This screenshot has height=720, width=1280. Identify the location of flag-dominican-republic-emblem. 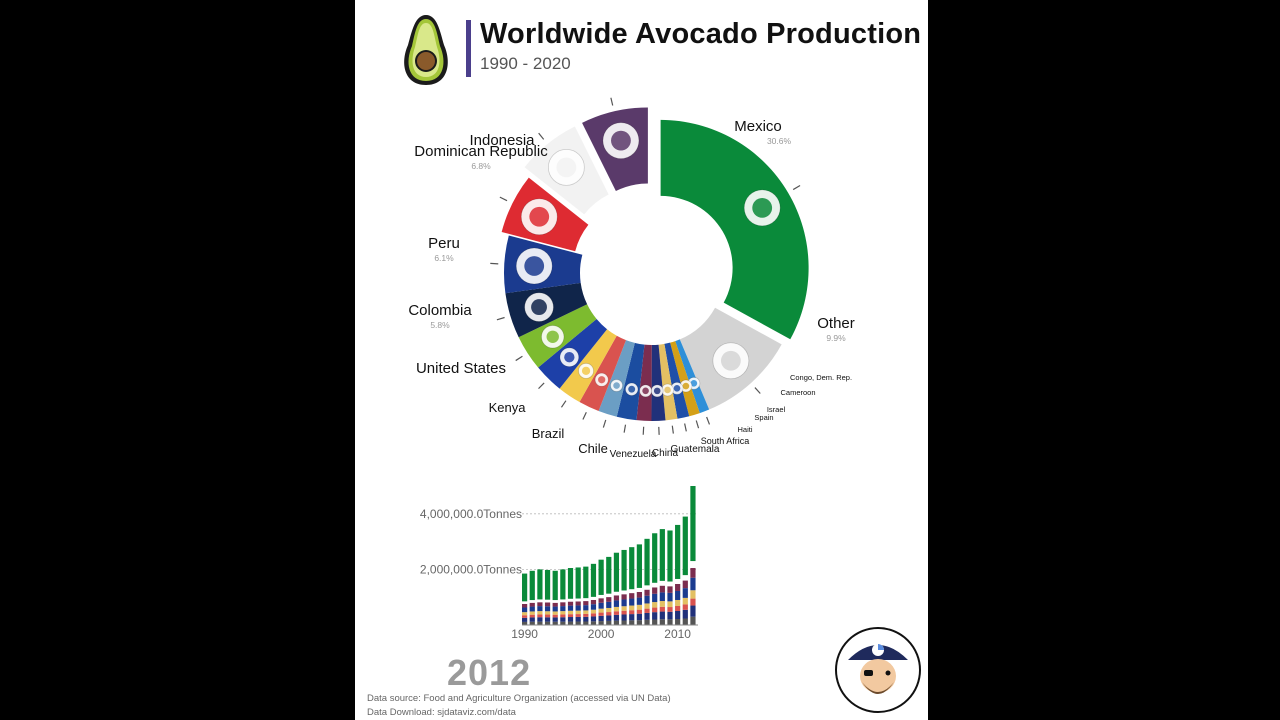
(621, 140).